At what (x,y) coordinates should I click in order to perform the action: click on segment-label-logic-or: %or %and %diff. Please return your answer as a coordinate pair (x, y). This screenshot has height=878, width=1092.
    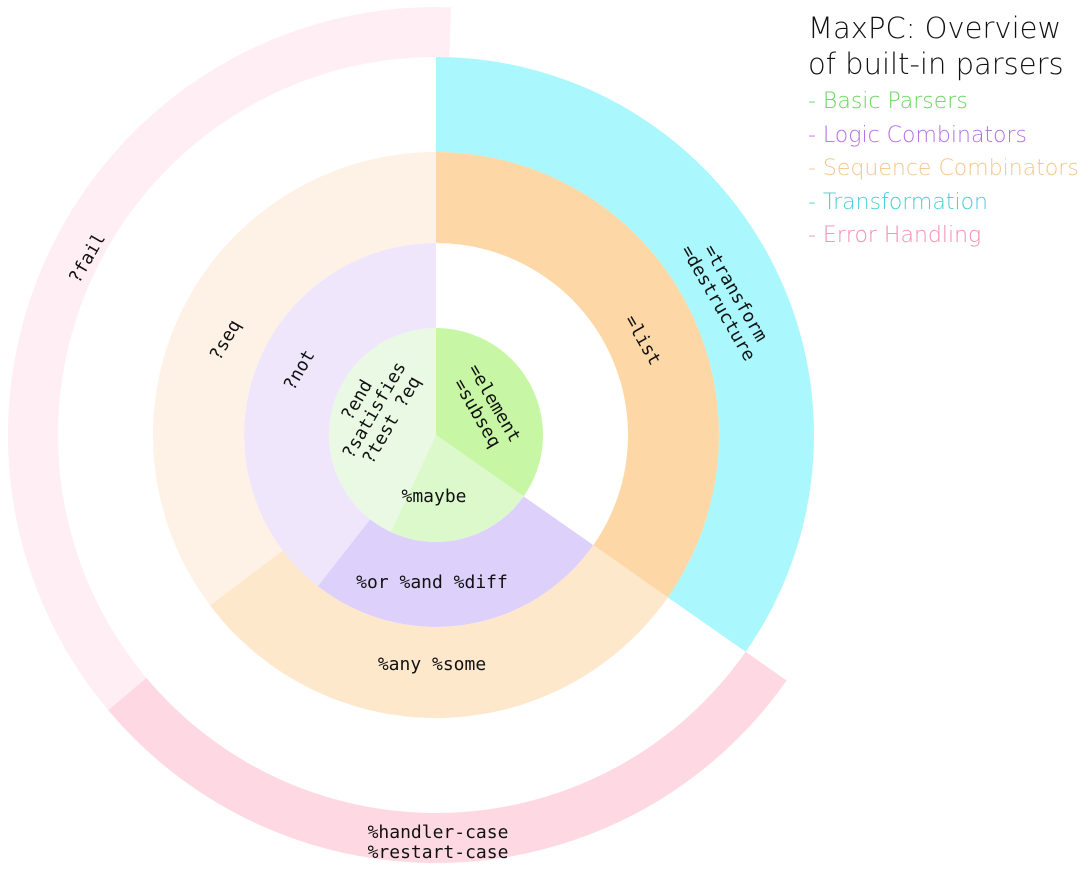
    Looking at the image, I should click on (432, 582).